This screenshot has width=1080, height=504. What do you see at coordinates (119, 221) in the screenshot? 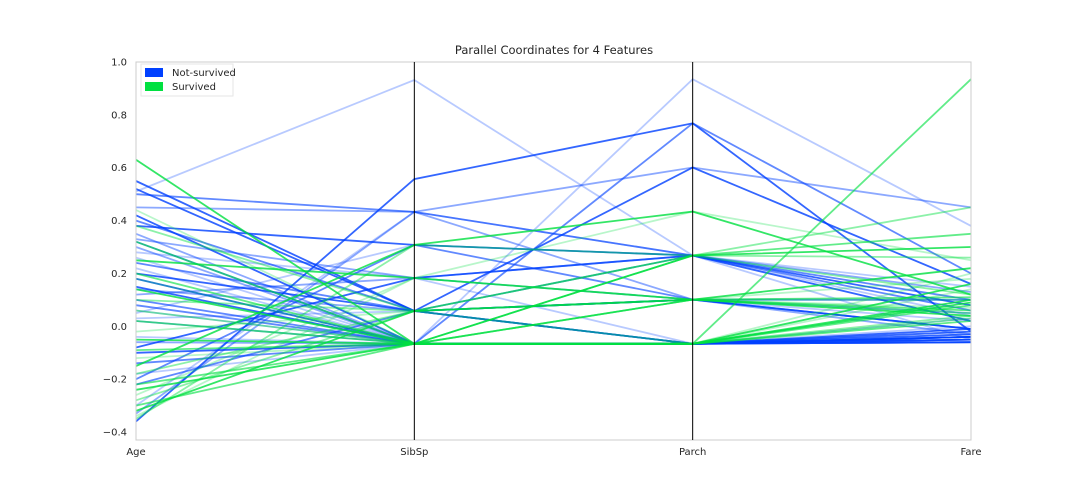
I see `y-tick-label: 0.4` at bounding box center [119, 221].